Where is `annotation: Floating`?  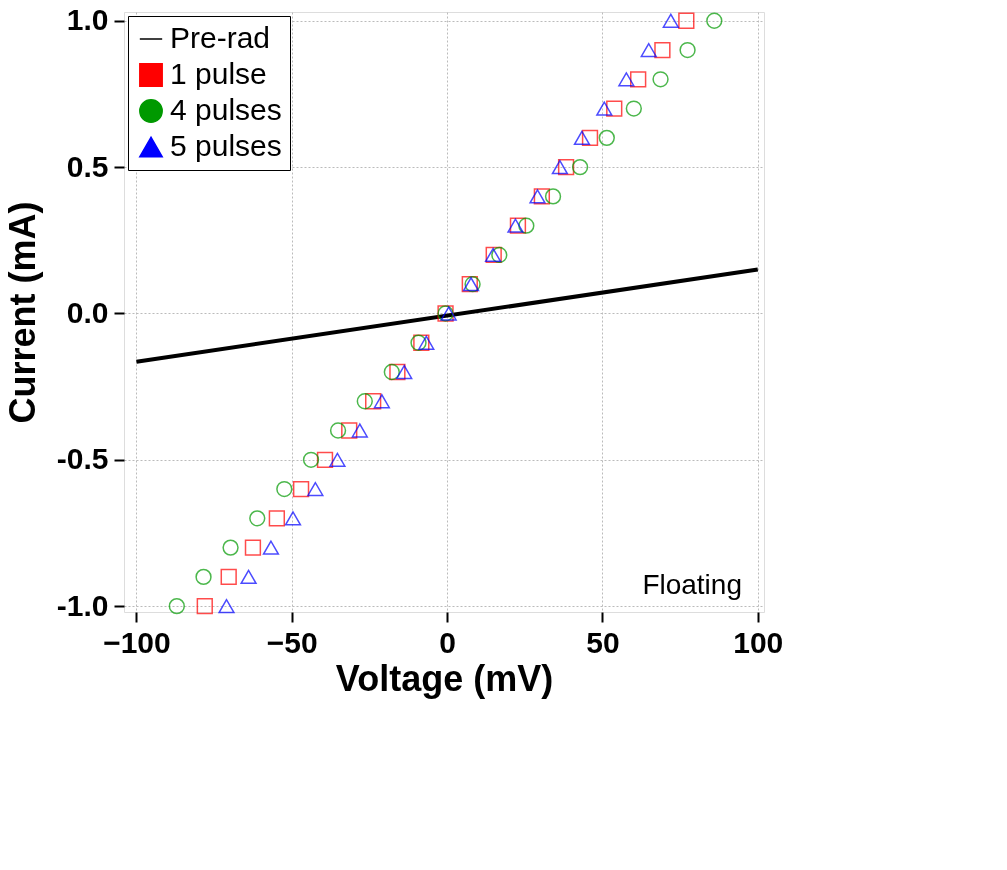
annotation: Floating is located at coordinates (692, 584).